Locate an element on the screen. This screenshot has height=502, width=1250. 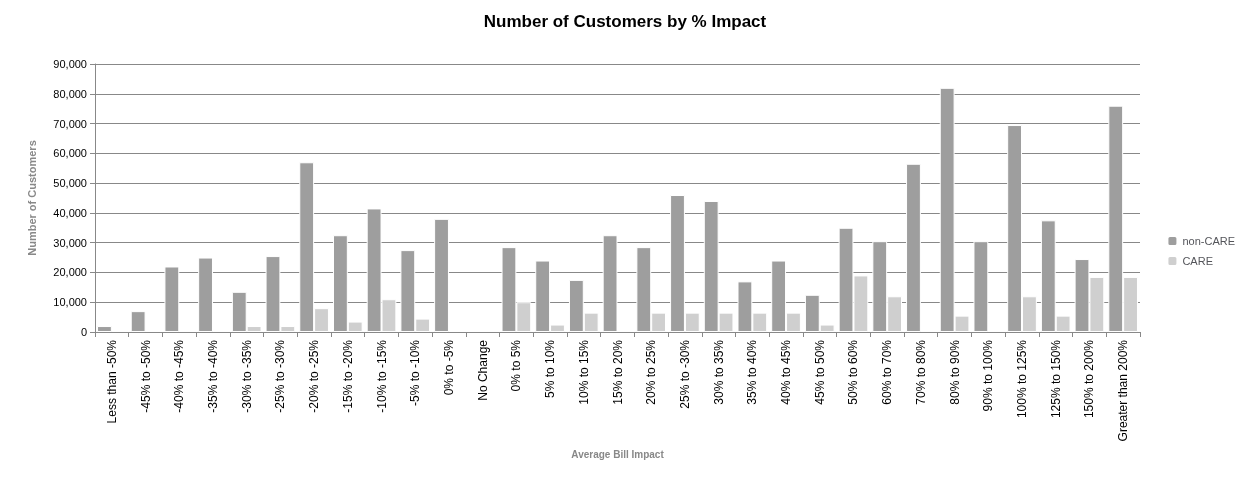
x-tick-label: -15% to -20% is located at coordinates (347, 376).